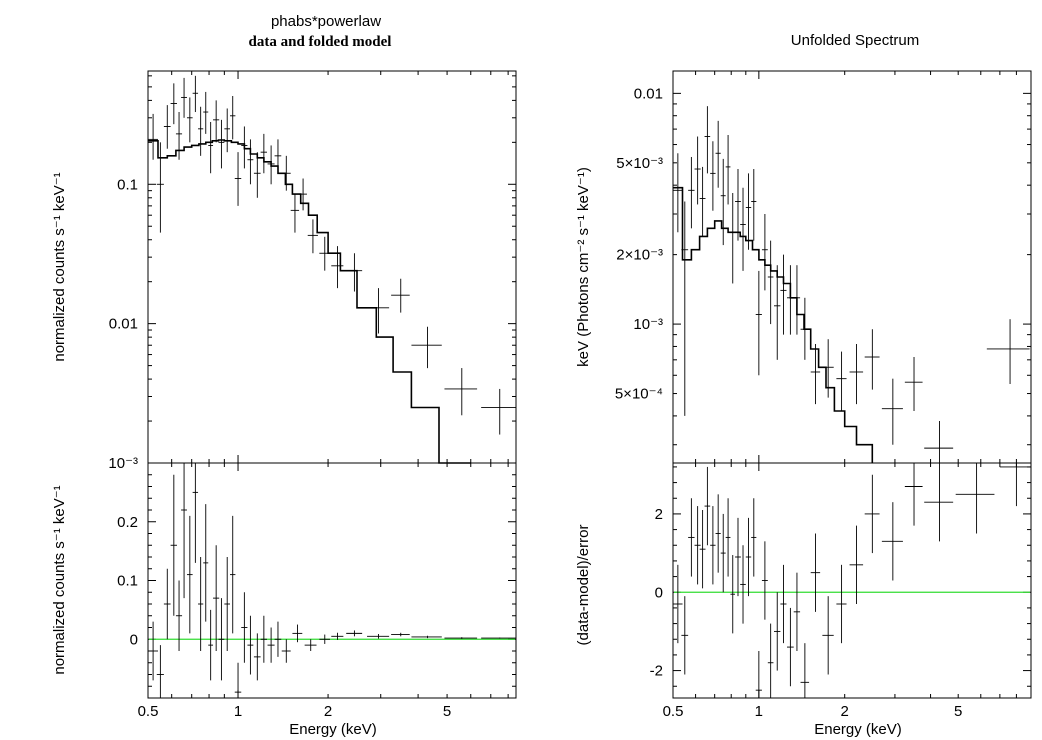 This screenshot has width=1042, height=740. Describe the element at coordinates (127, 184) in the screenshot. I see `left-top-ytick-label: 0.1` at that location.